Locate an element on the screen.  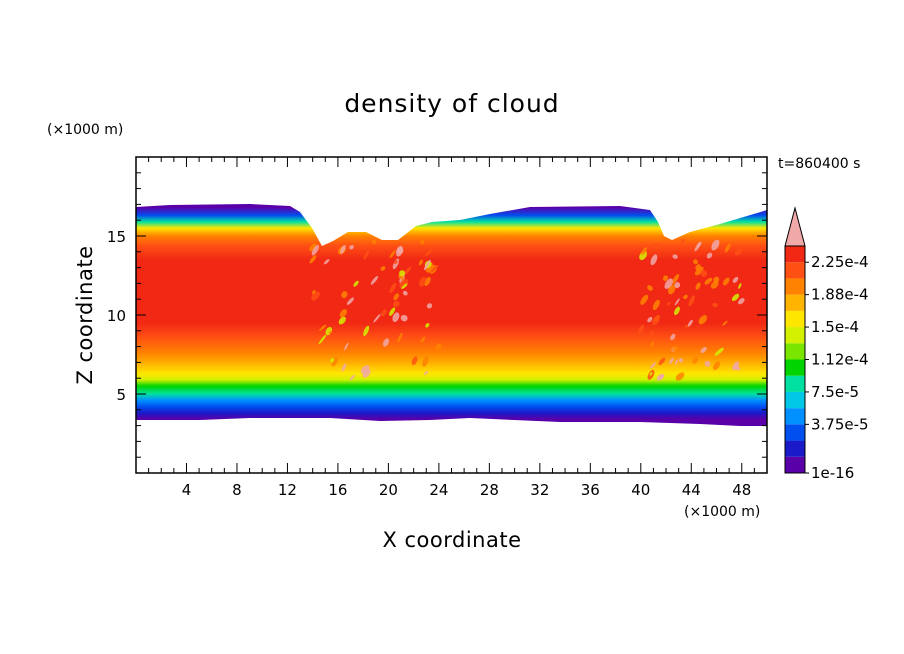
x-tick-label: 20 is located at coordinates (388, 490).